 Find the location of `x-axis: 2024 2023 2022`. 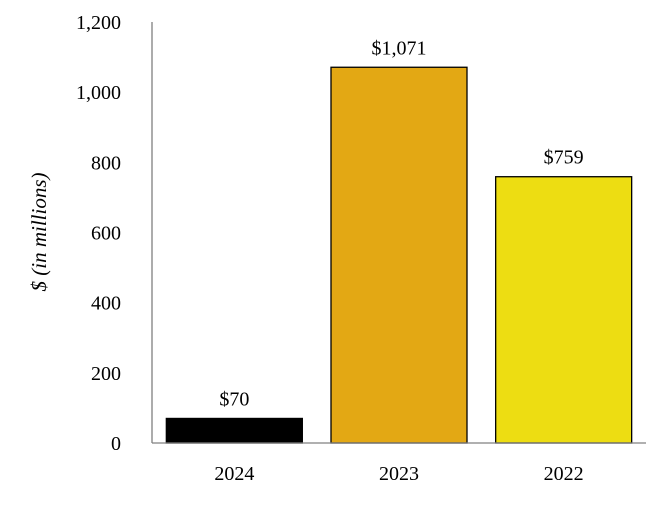

x-axis: 2024 2023 2022 is located at coordinates (399, 463).